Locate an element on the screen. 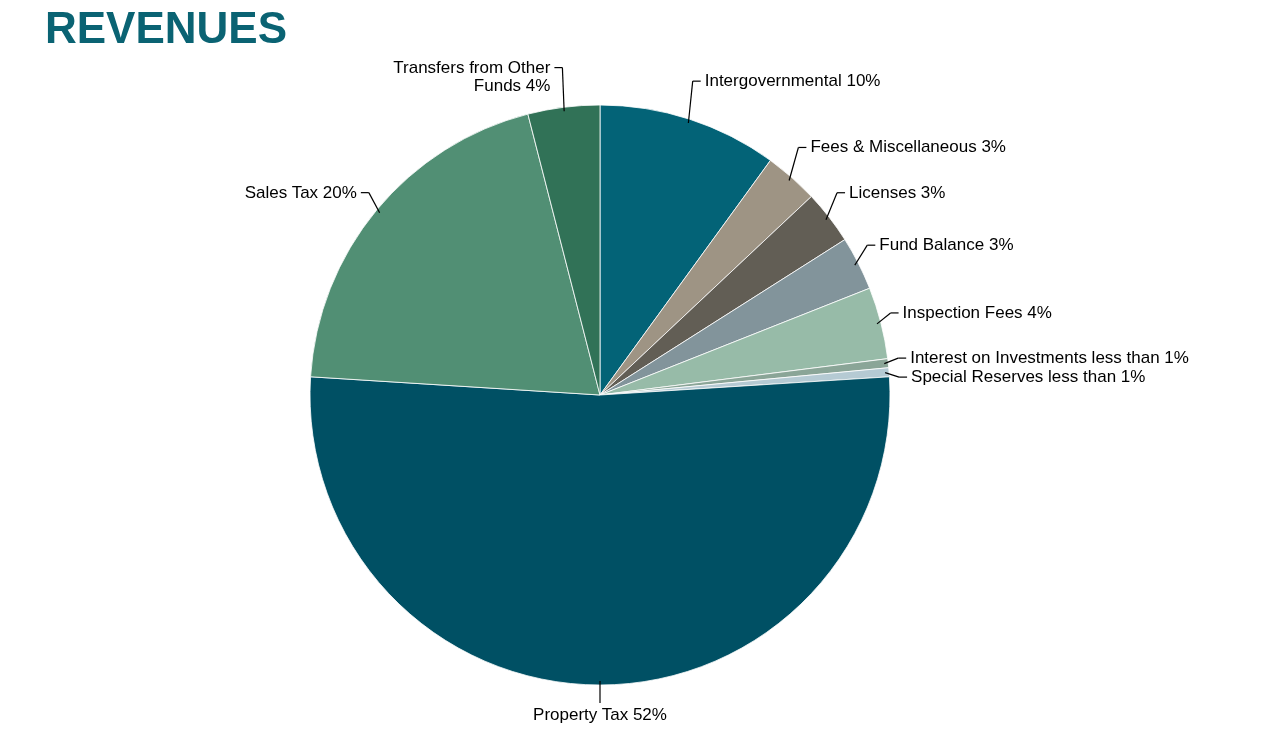 Image resolution: width=1264 pixels, height=747 pixels. slice-label: Transfers from Other Funds 4% is located at coordinates (472, 76).